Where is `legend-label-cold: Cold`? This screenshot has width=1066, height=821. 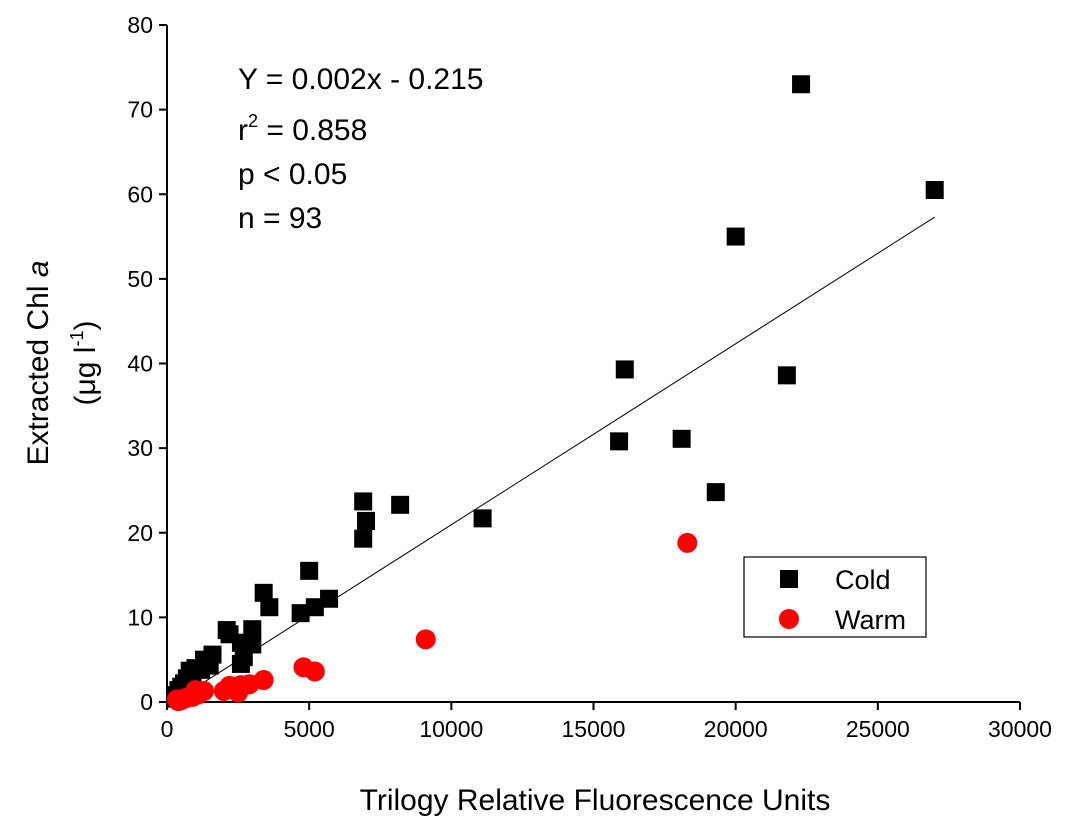 legend-label-cold: Cold is located at coordinates (863, 580).